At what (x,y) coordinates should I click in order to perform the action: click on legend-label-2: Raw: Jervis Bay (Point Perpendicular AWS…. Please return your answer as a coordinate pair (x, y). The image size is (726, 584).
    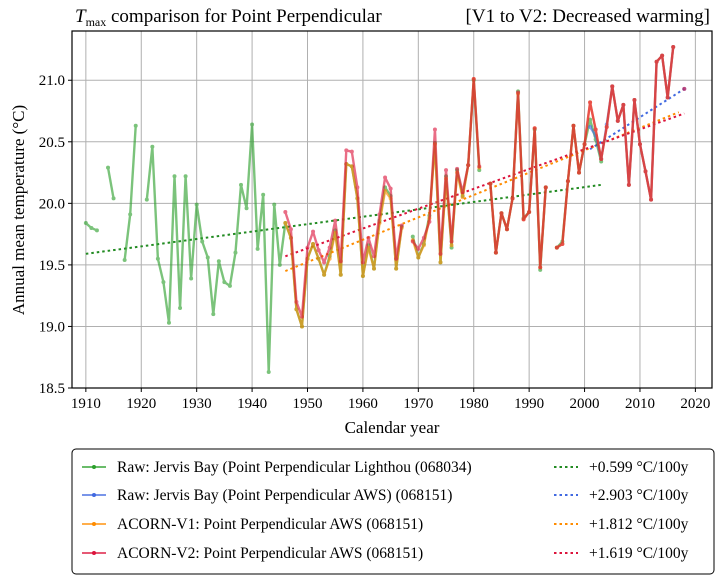
    Looking at the image, I should click on (284, 495).